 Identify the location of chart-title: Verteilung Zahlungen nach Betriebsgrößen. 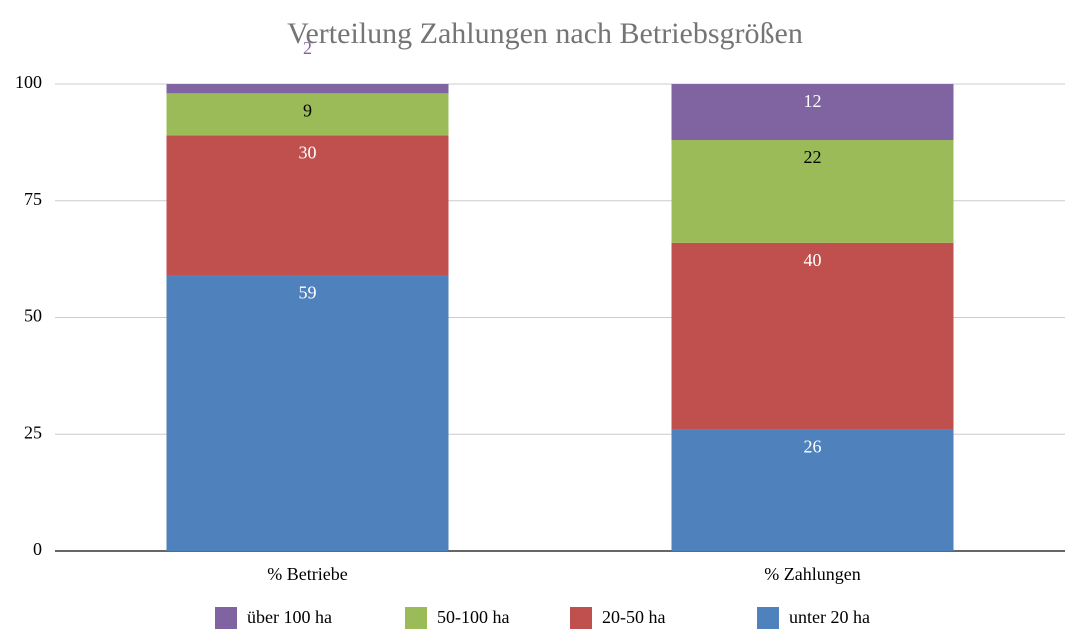
(545, 33).